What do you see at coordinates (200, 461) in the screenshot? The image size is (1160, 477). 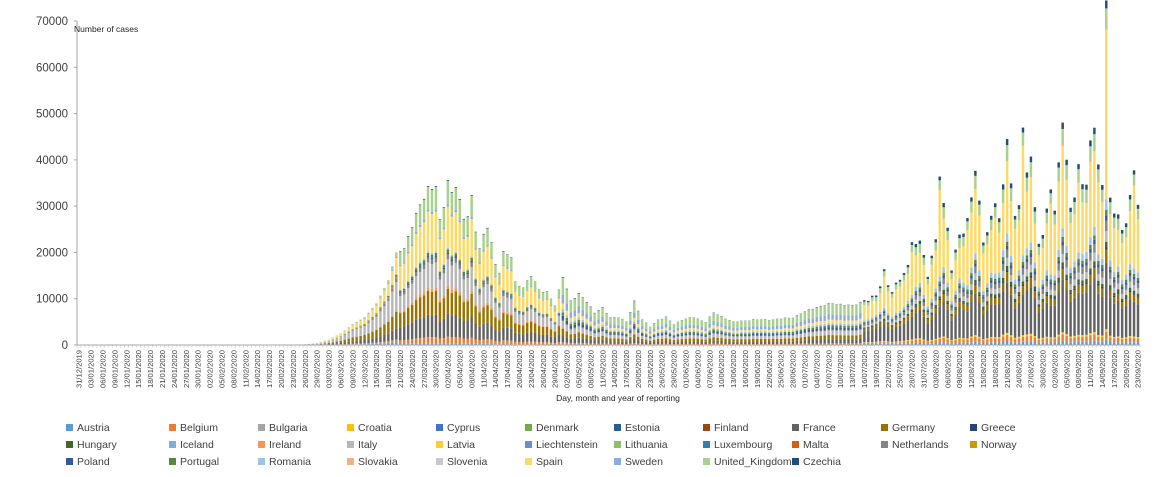 I see `legend-label: Portugal` at bounding box center [200, 461].